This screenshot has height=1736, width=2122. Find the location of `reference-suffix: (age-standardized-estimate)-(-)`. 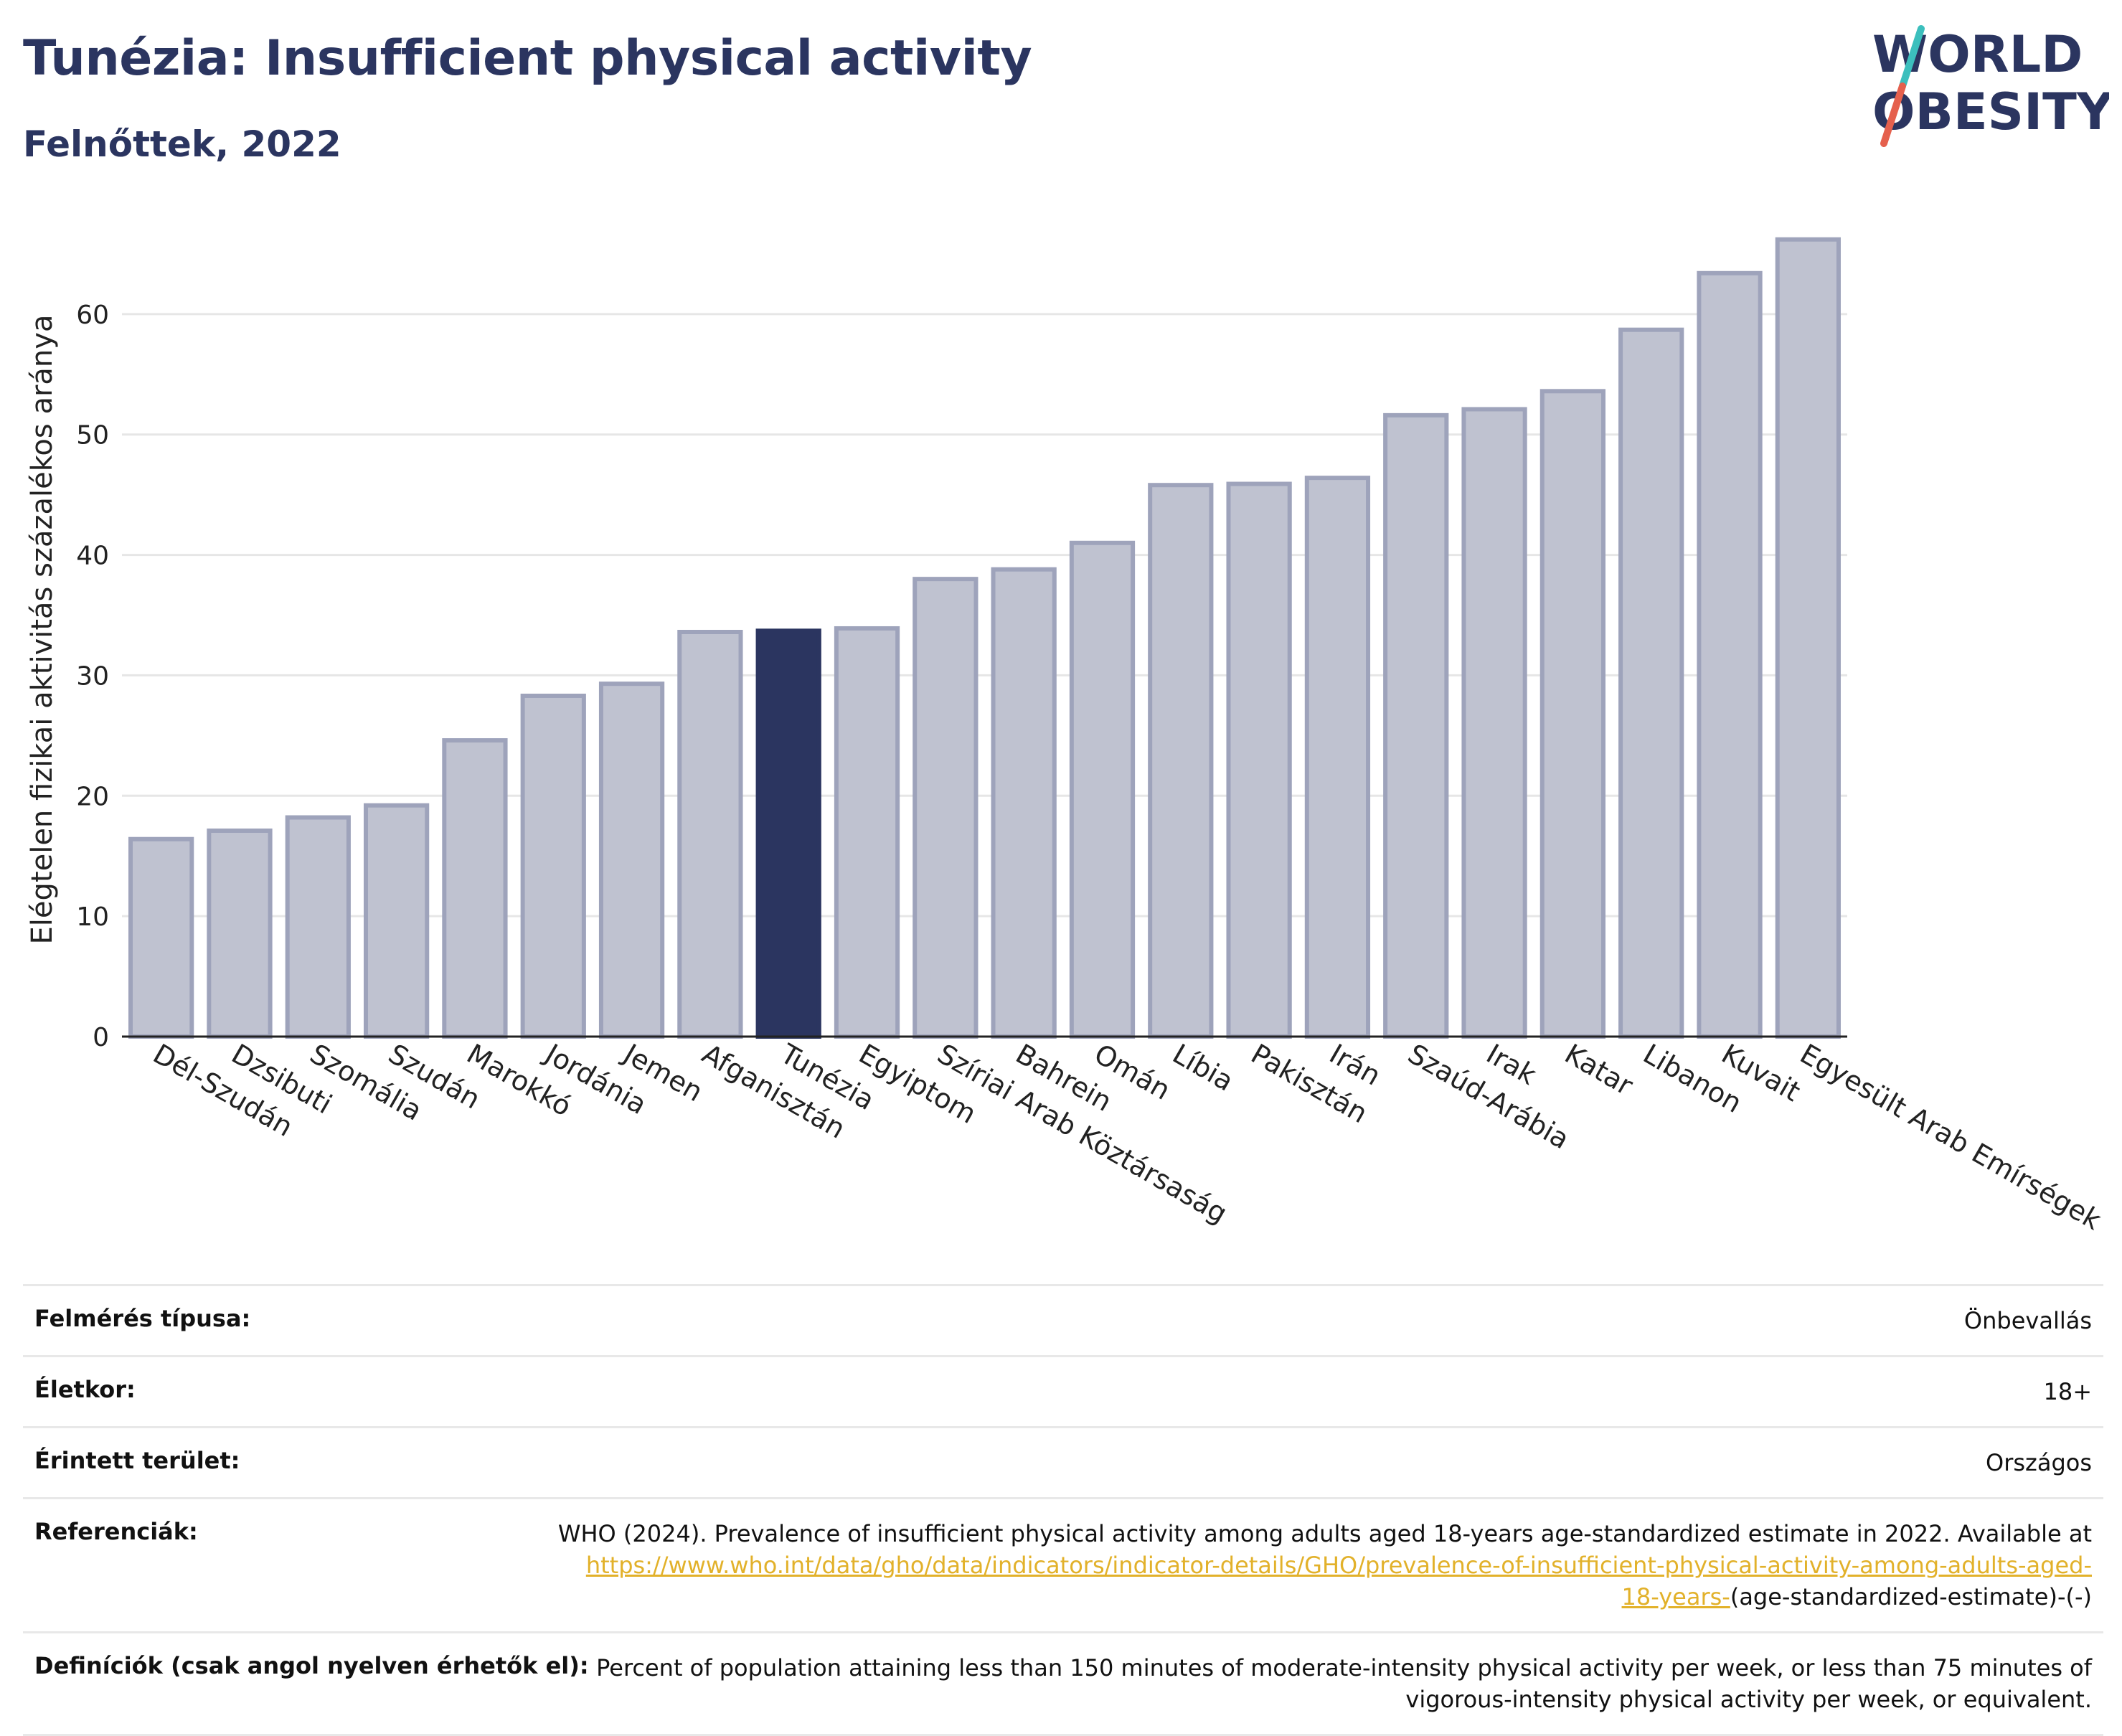

reference-suffix: (age-standardized-estimate)-(-) is located at coordinates (1911, 1596).